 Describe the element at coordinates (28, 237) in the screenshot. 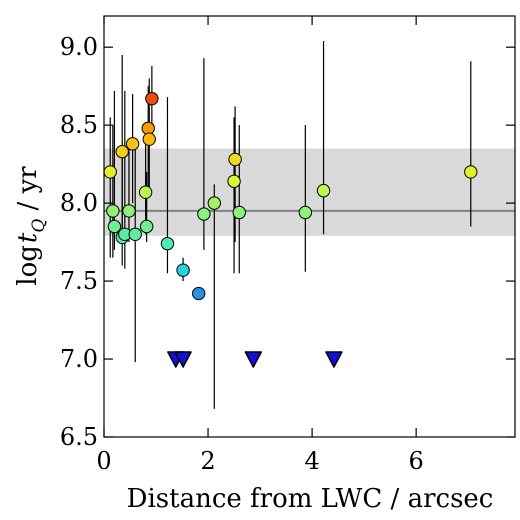

I see `y-axis-label-variable: t` at that location.